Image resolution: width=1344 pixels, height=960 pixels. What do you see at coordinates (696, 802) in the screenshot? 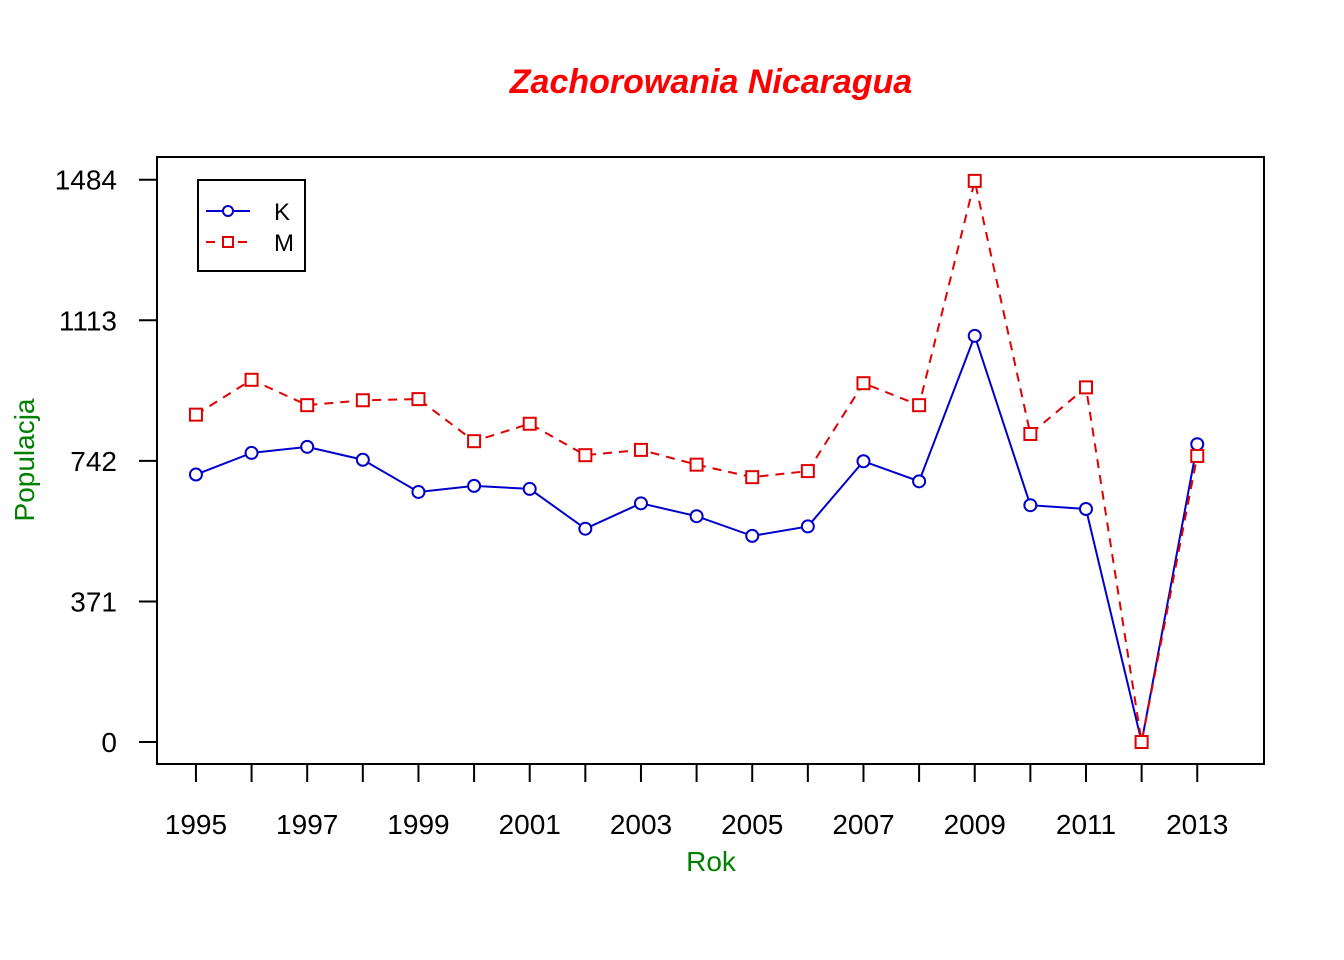
I see `x-axis: 1995 1997 1999 2001 2003 2005 2007 2009 2011 2013` at bounding box center [696, 802].